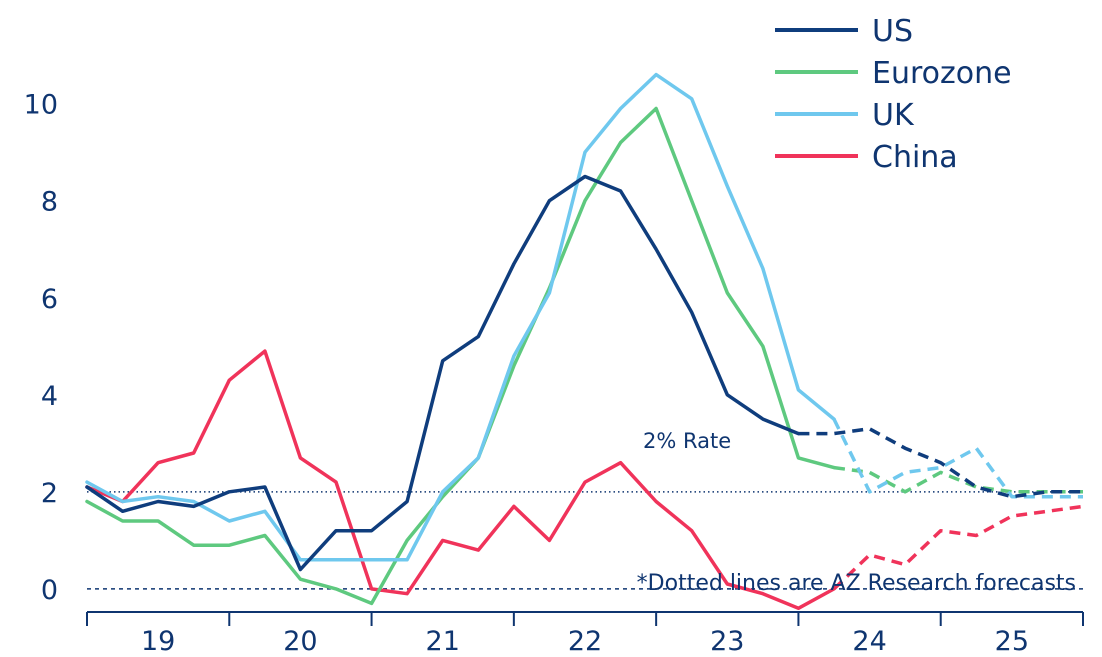 This screenshot has height=657, width=1102. I want to click on legend-label: US, so click(892, 31).